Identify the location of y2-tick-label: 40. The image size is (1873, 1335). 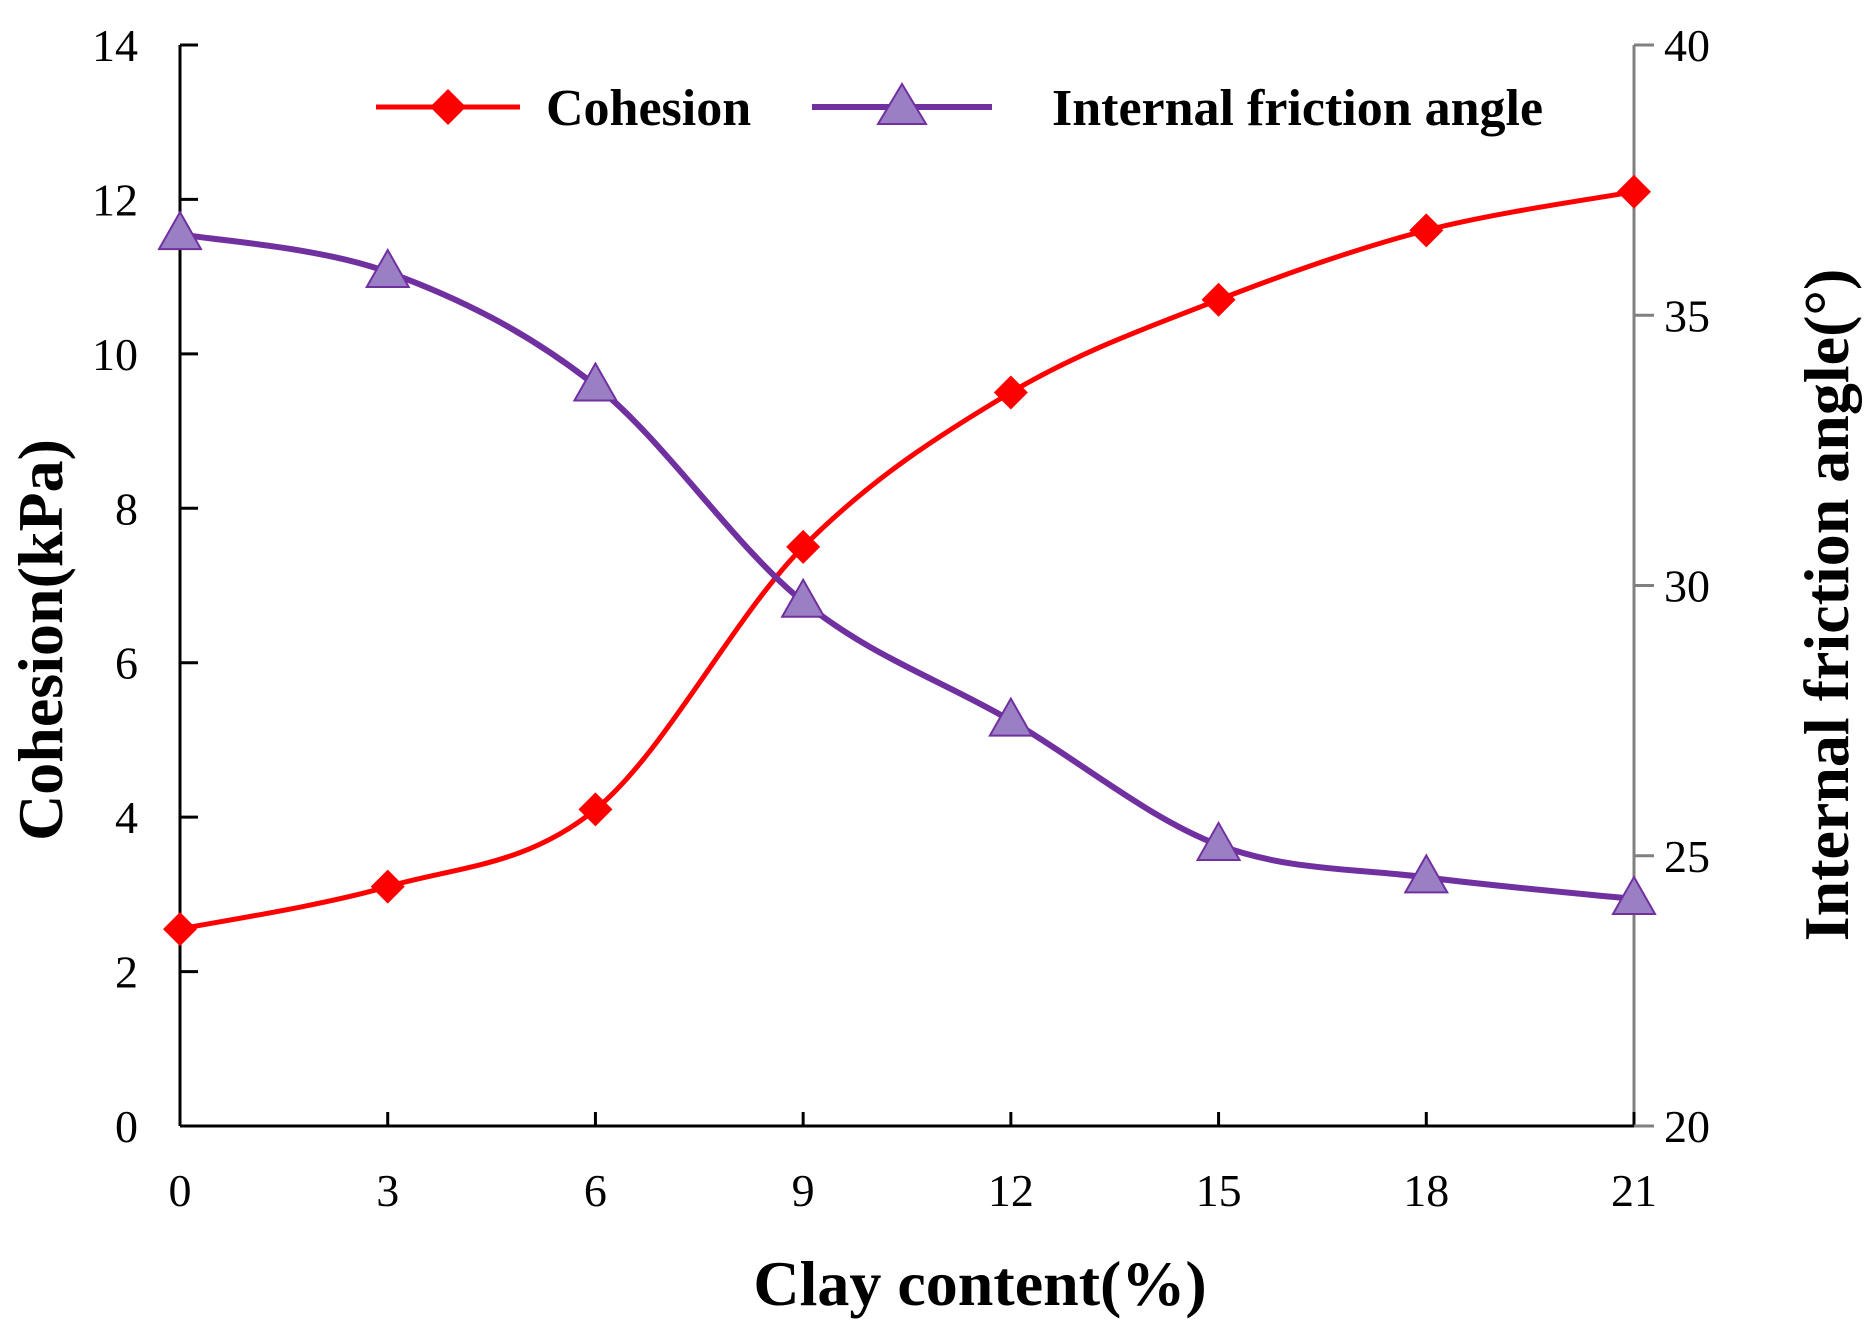
(1687, 45).